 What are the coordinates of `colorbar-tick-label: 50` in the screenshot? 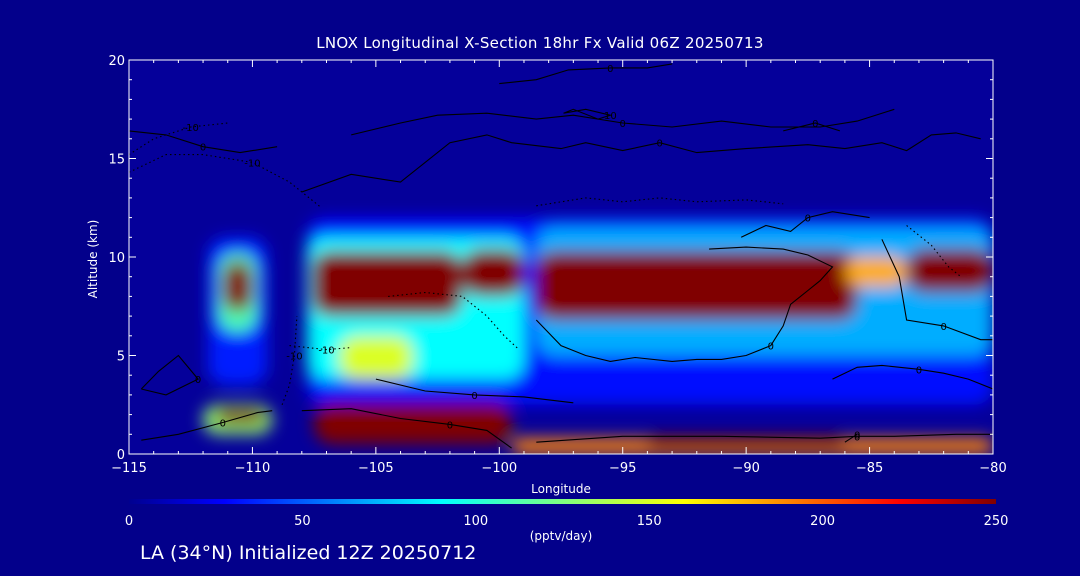 It's located at (302, 521).